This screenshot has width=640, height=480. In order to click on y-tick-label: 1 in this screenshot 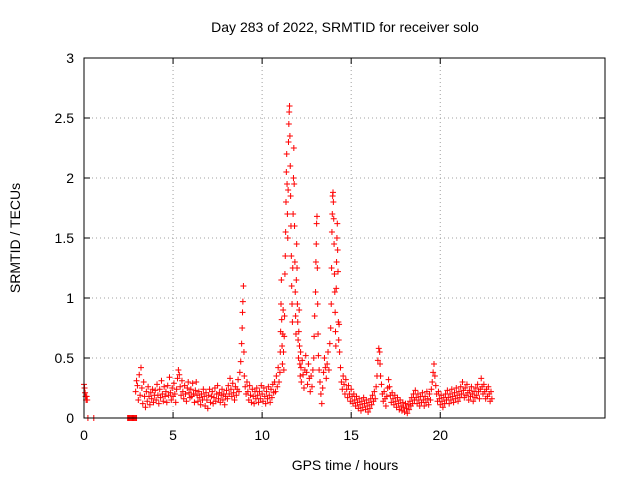, I will do `click(70, 298)`.